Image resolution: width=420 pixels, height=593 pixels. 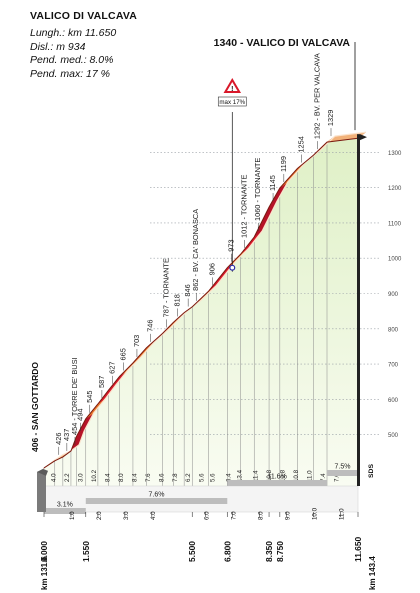 What do you see at coordinates (323, 477) in the screenshot?
I see `segment-gradient-label: 7.4` at bounding box center [323, 477].